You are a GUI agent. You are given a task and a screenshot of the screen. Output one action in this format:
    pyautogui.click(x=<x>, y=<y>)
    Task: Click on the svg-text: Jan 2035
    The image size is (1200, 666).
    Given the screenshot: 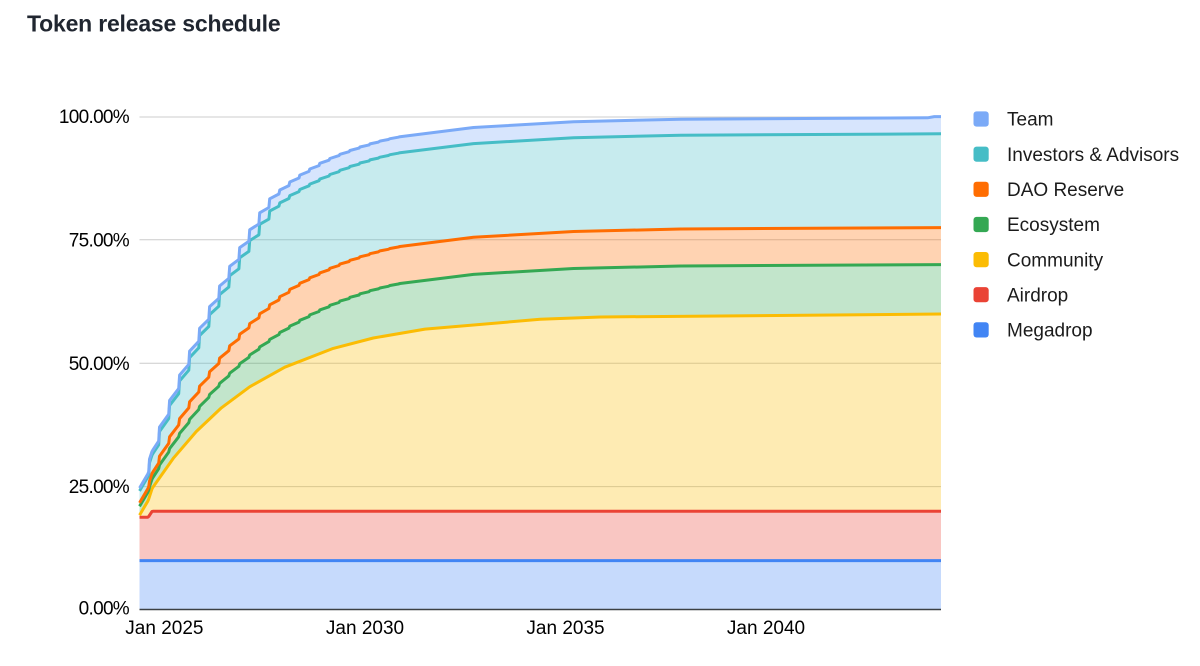 What is the action you would take?
    pyautogui.click(x=565, y=628)
    